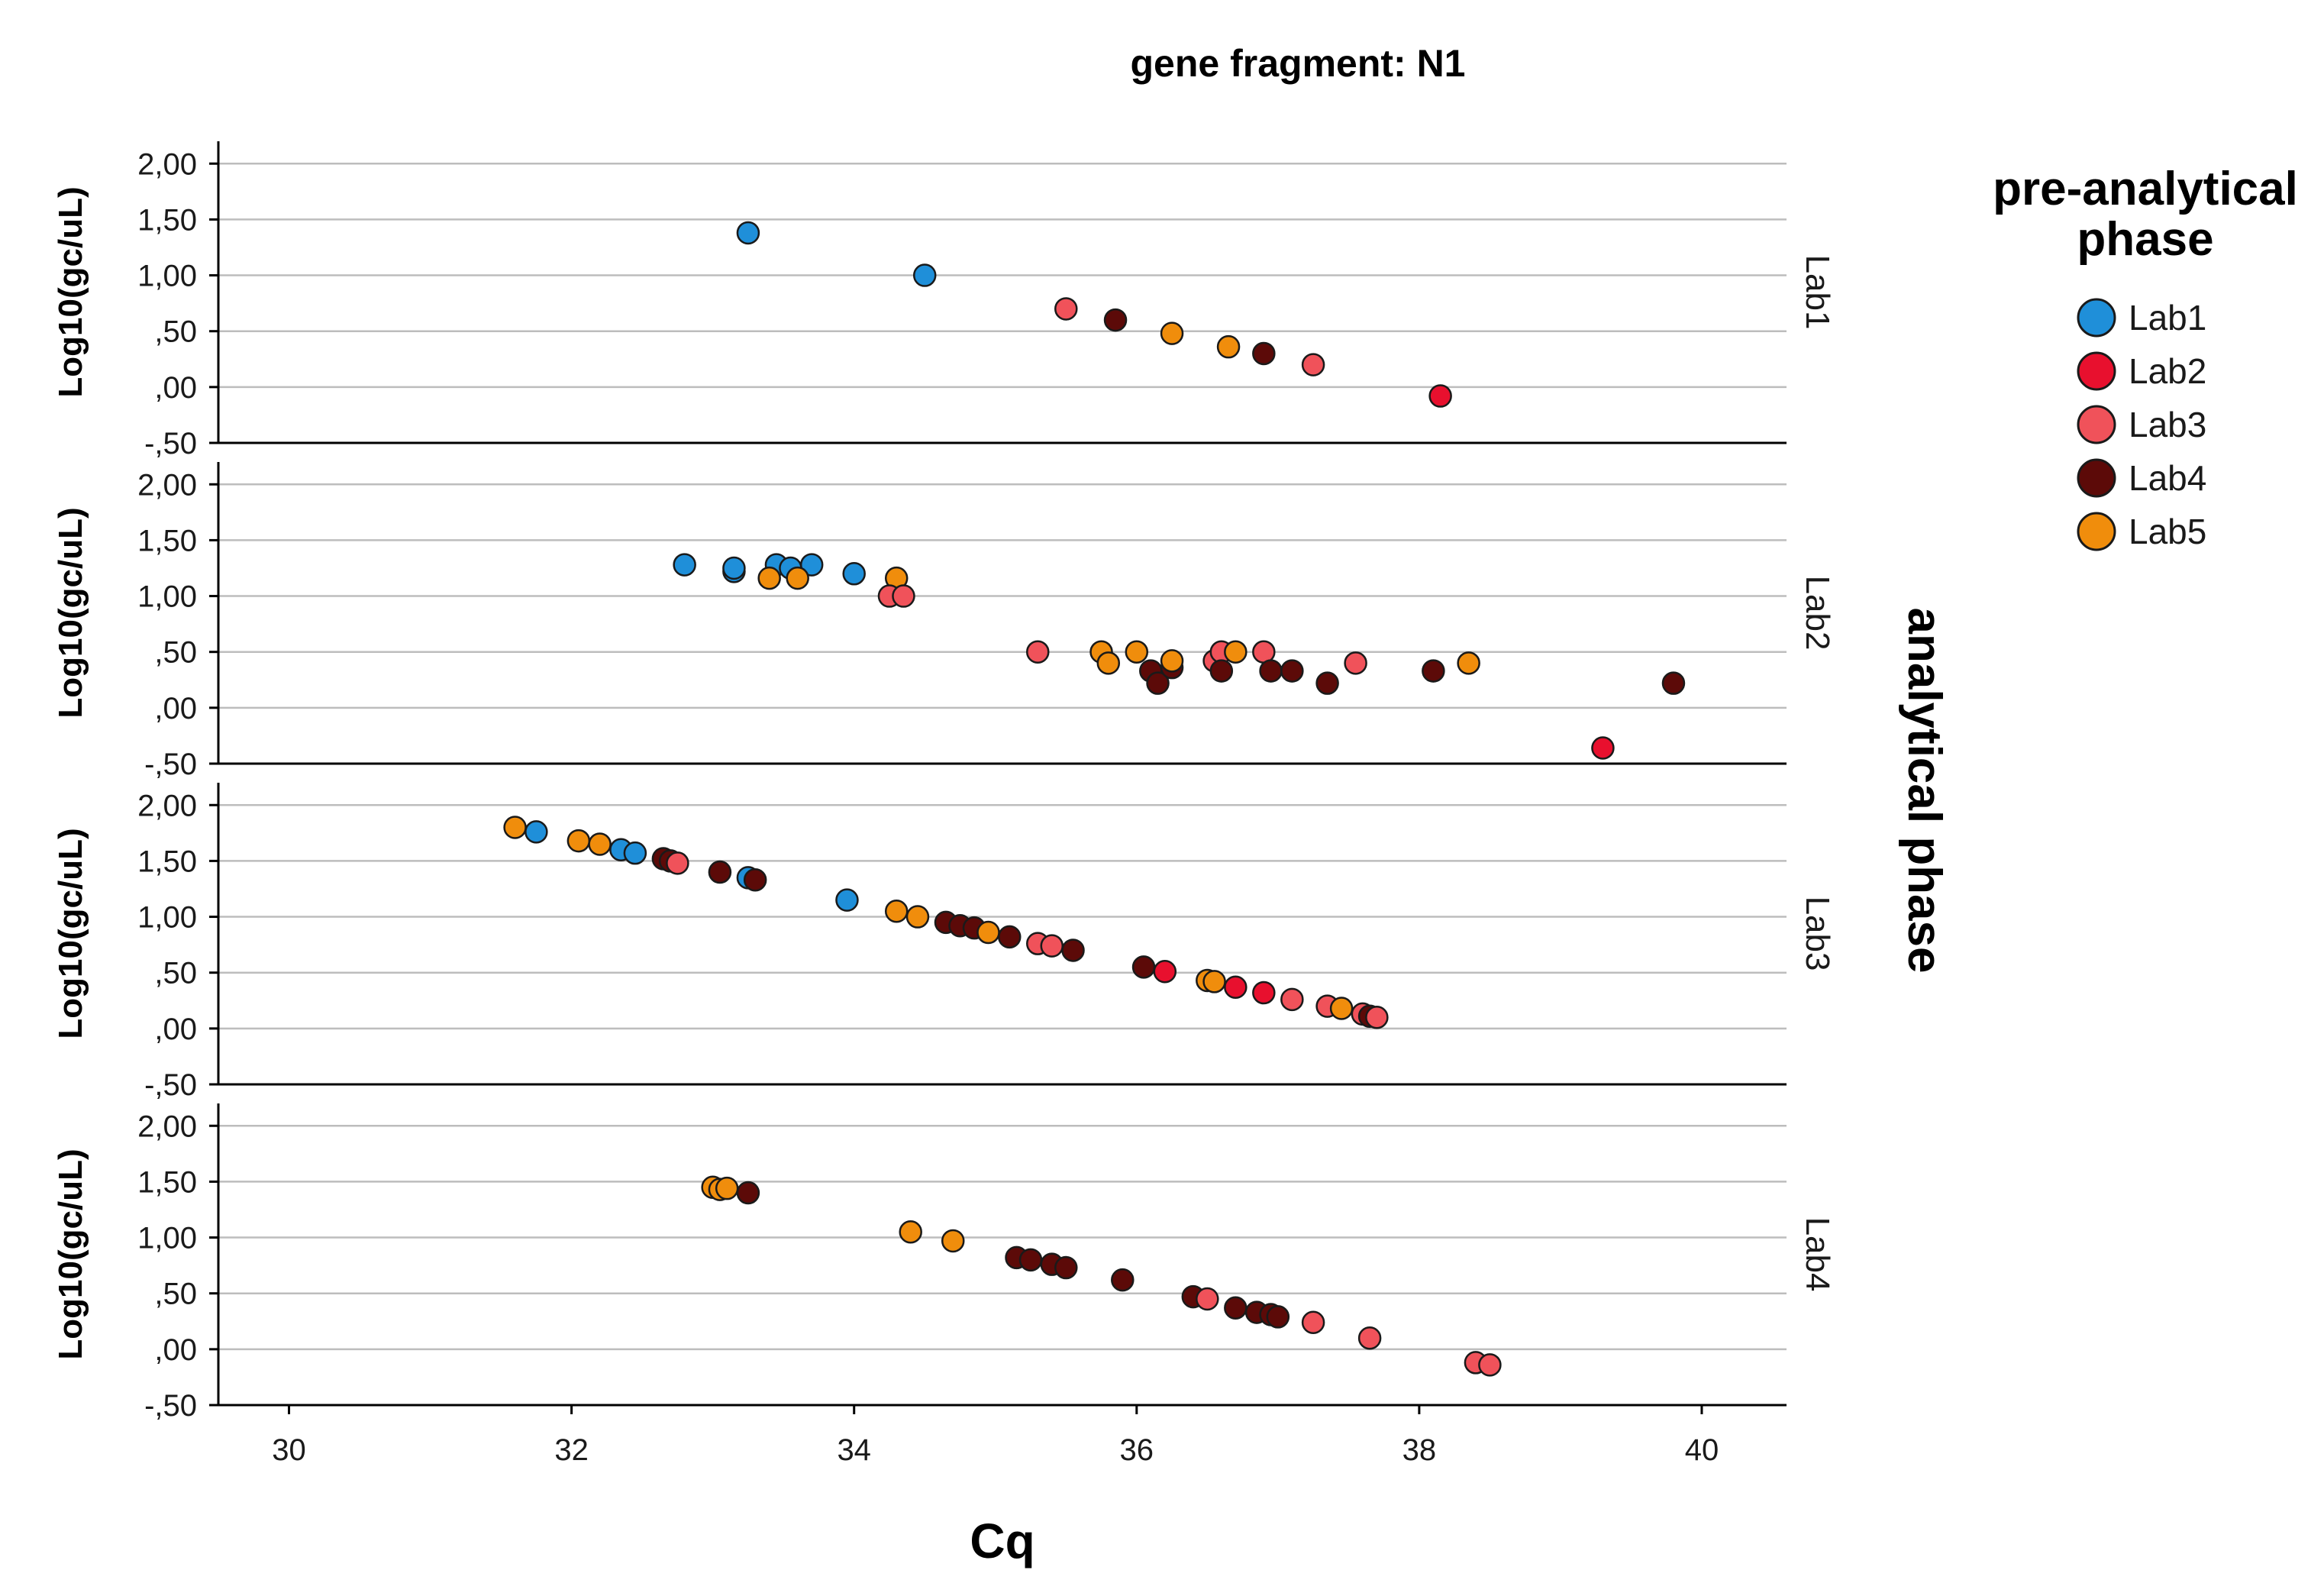 The height and width of the screenshot is (1596, 2324). What do you see at coordinates (571, 1450) in the screenshot?
I see `x-tick-label: 32` at bounding box center [571, 1450].